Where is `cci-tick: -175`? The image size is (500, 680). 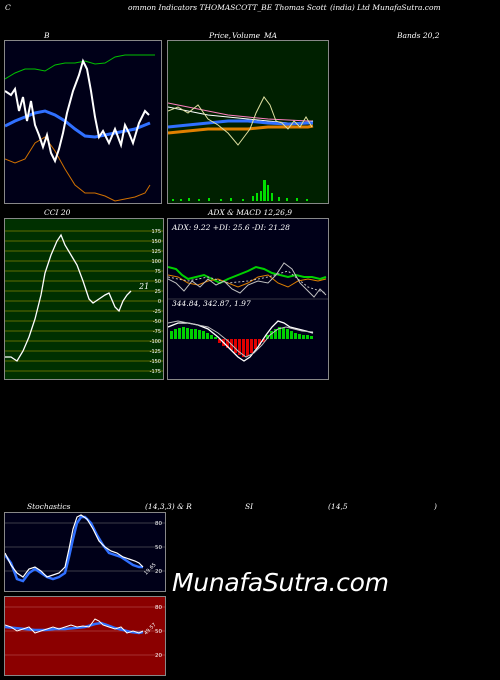
cci-tick: -175 is located at coordinates (155, 372).